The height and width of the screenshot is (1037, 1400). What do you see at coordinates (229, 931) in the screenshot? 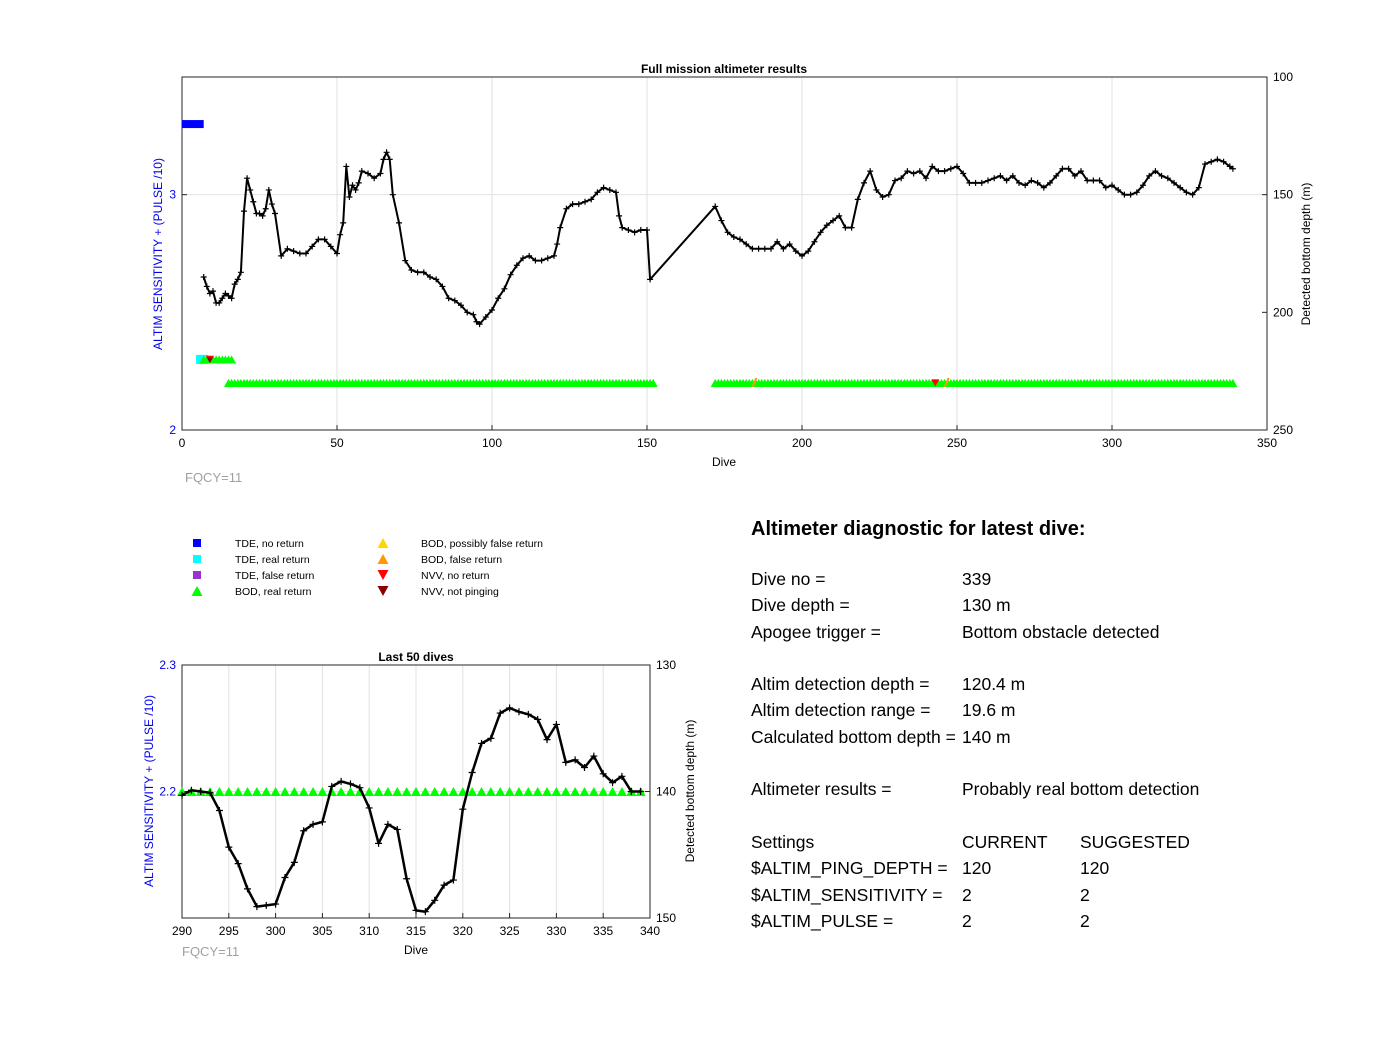
I see `x-tick-label: 295` at bounding box center [229, 931].